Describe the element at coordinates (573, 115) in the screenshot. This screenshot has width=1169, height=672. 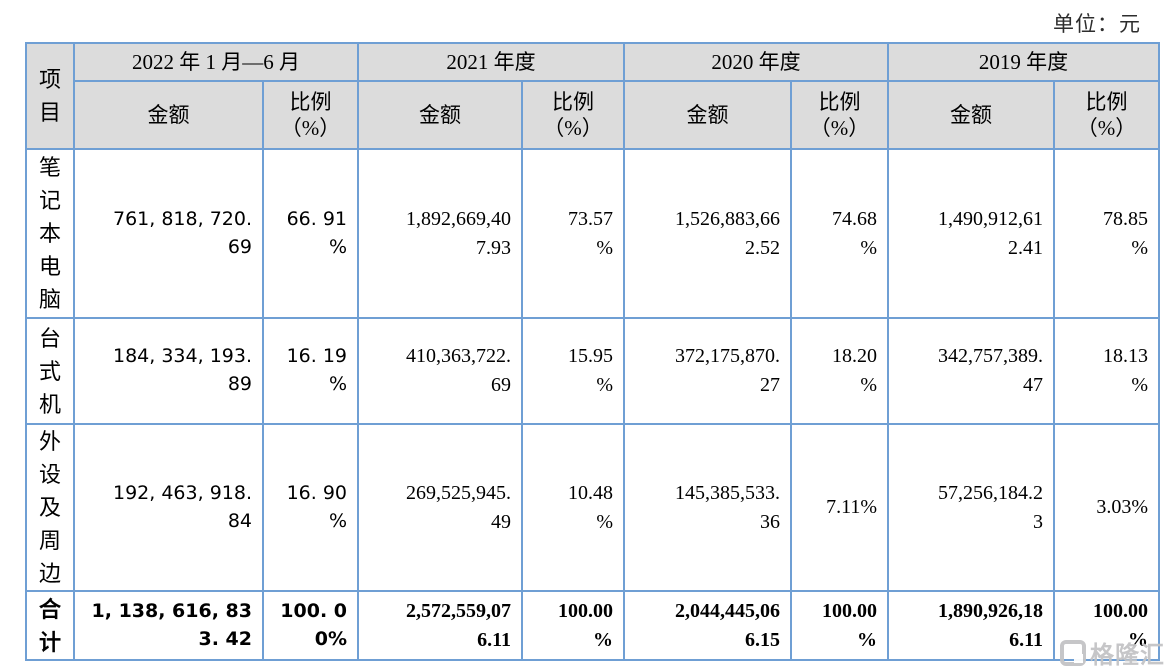
I see `subheader-ratio-2021: 比例 （%）` at that location.